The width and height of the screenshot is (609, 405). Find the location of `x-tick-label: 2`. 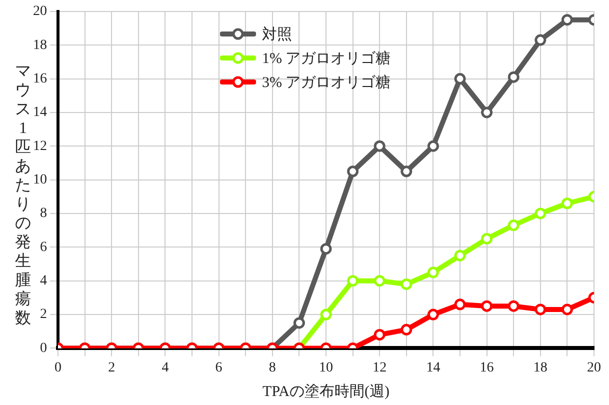

x-tick-label: 2 is located at coordinates (112, 368).